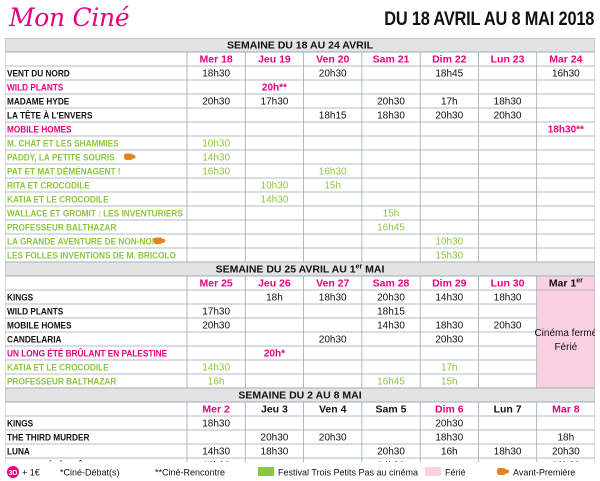 The image size is (600, 481). I want to click on day-header: Lun 23, so click(508, 60).